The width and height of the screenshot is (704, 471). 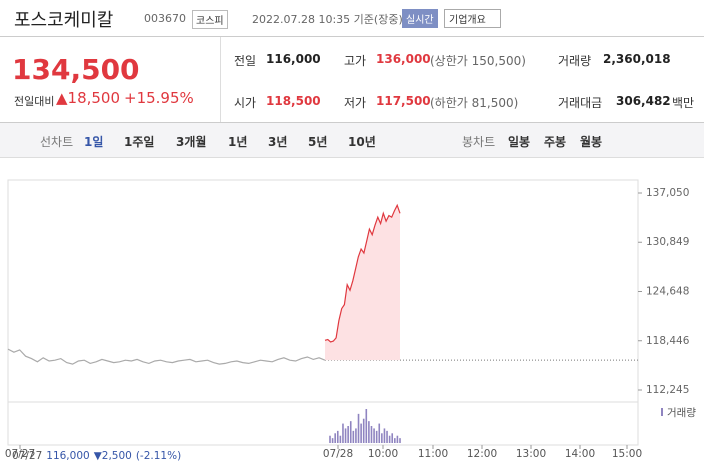 I want to click on tab: 1주일, so click(x=139, y=142).